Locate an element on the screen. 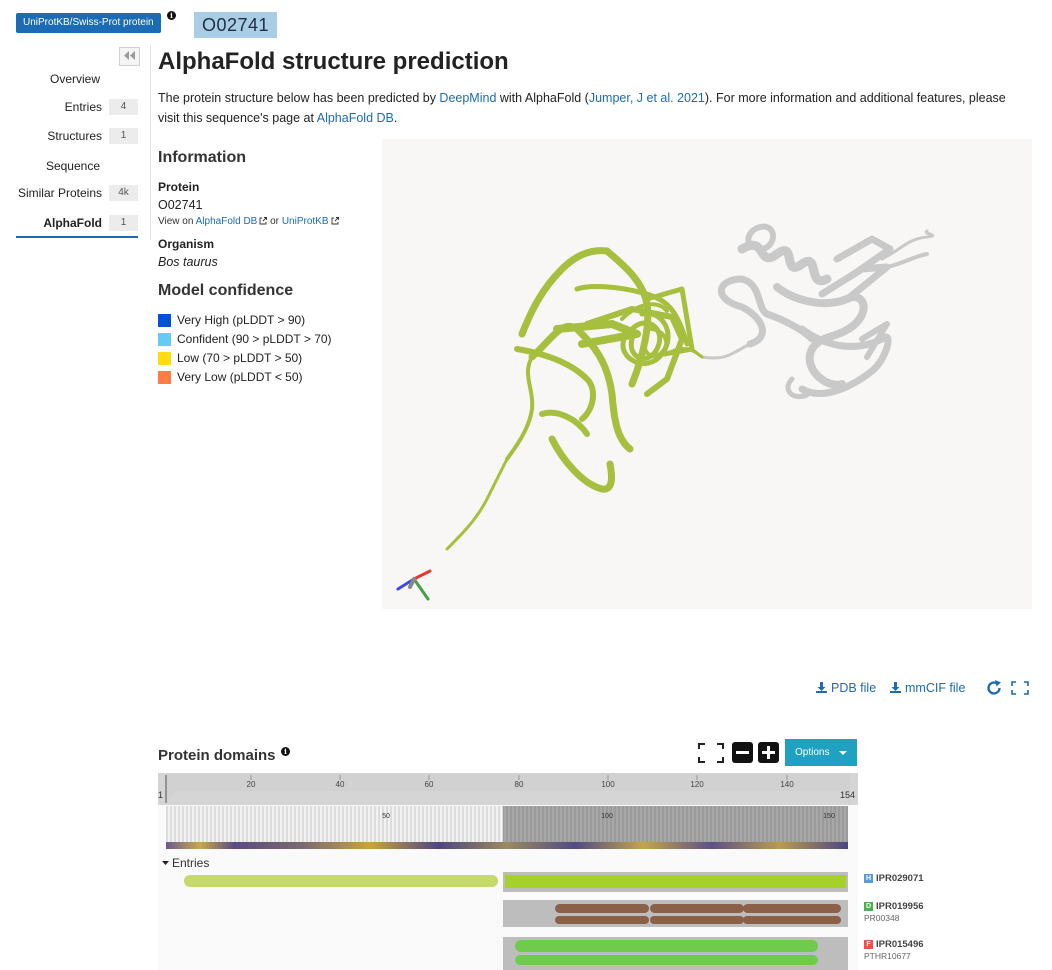  legend-label: Very Low (pLDDT < 50) is located at coordinates (240, 377).